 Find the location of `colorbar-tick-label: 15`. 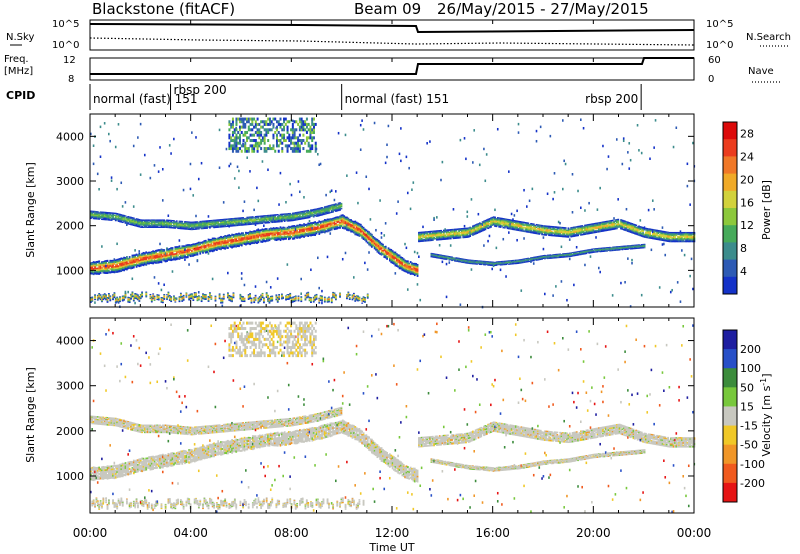

colorbar-tick-label: 15 is located at coordinates (747, 406).